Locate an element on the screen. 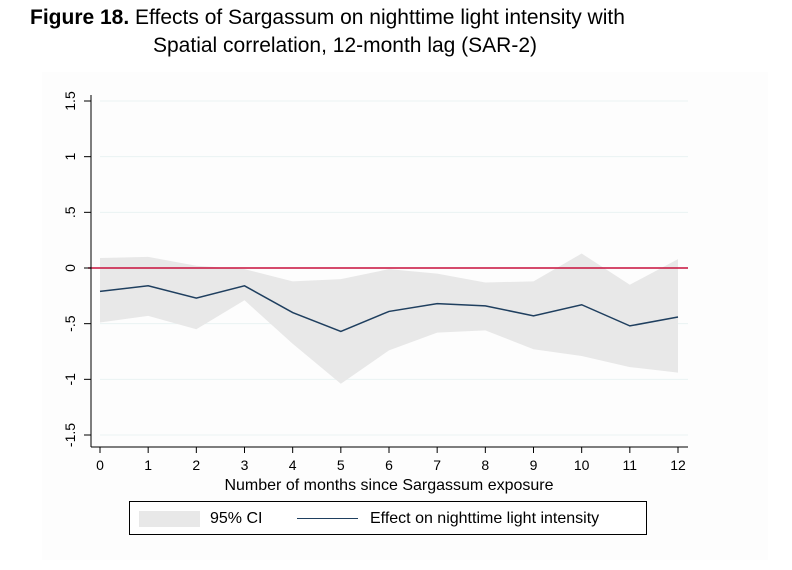 Image resolution: width=792 pixels, height=570 pixels. legend-line-label: Effect on nighttime light intensity is located at coordinates (485, 518).